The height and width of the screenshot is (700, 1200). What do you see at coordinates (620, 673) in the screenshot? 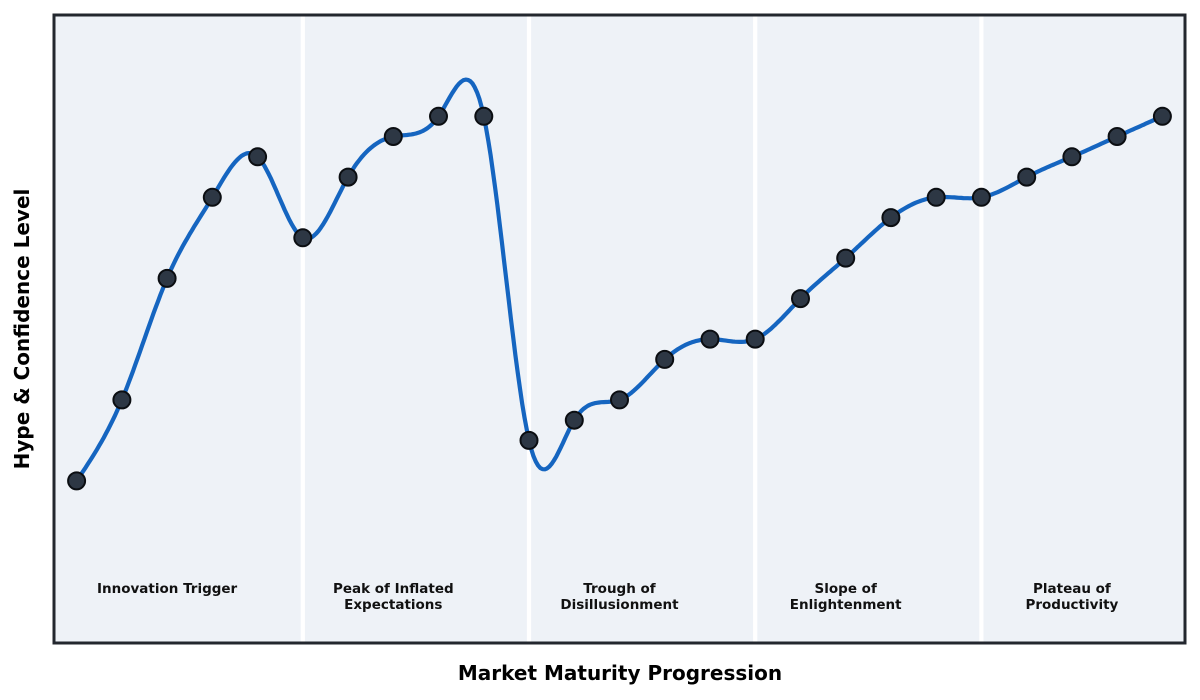
I see `x-axis-title: Market Maturity Progression` at bounding box center [620, 673].